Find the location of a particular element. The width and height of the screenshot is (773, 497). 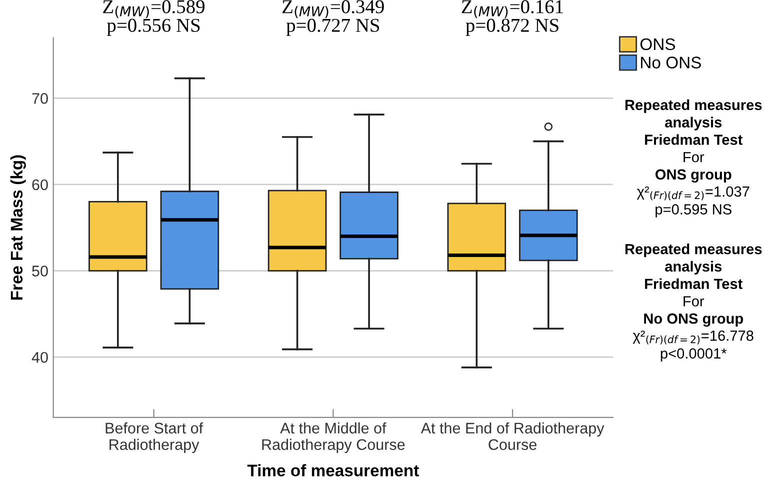

text: Repeated measures analysis Friedman Test For No ONS group χ²$_{(Fr)(df=2)}$=16.778 p<0.0001* is located at coordinates (693, 303).